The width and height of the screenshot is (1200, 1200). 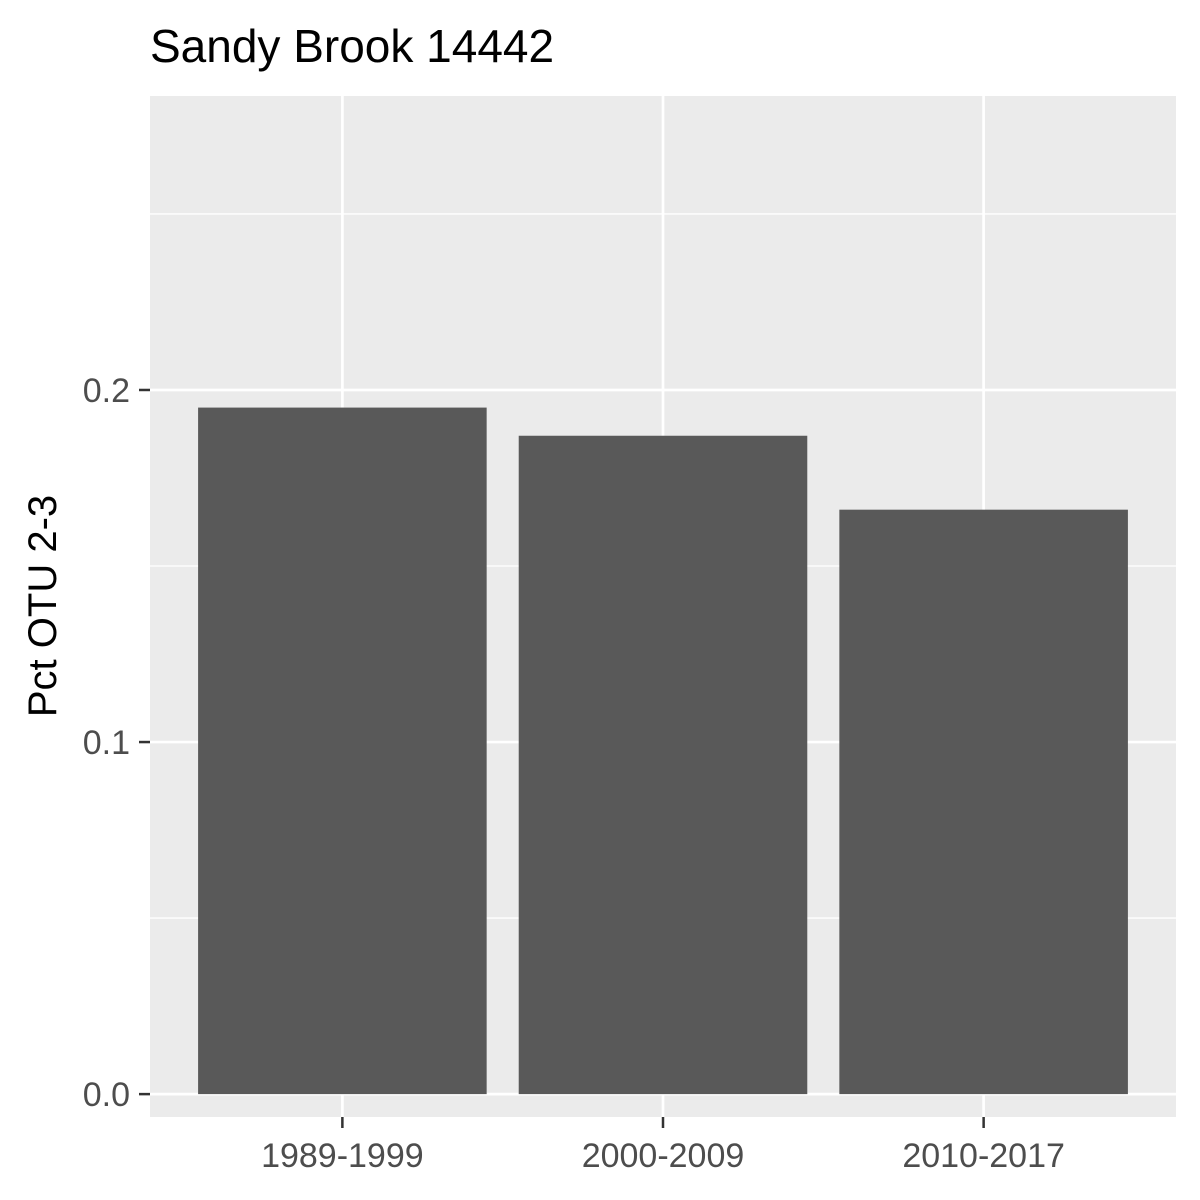 What do you see at coordinates (106, 743) in the screenshot?
I see `y-tick-label: 0.1` at bounding box center [106, 743].